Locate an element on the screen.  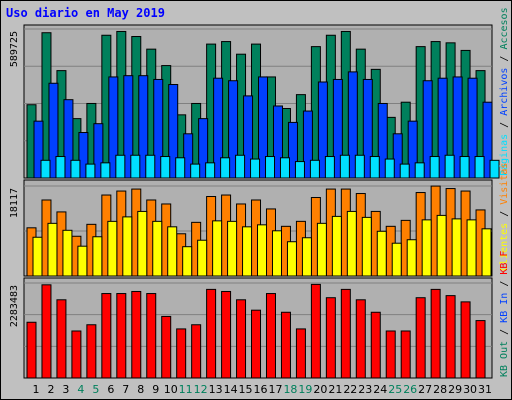
x-tick-label: 30 is located at coordinates (470, 389).